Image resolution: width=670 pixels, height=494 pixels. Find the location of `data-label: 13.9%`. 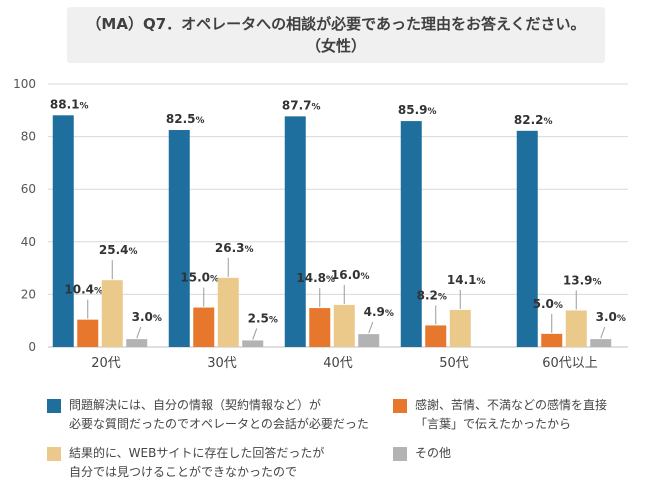

data-label: 13.9% is located at coordinates (582, 280).